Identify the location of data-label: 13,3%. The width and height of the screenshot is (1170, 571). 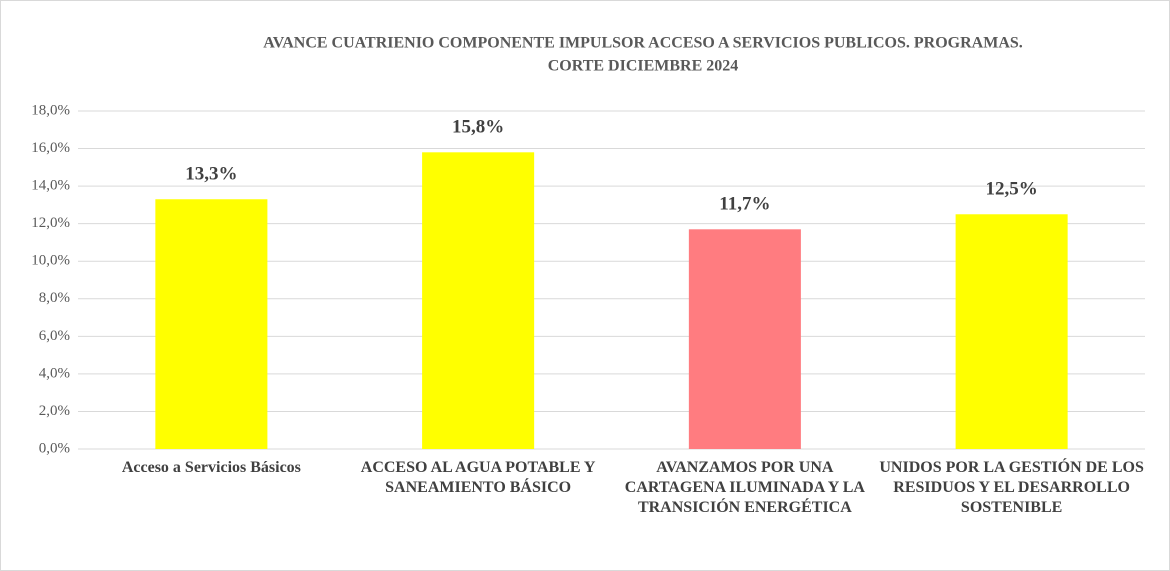
(211, 174).